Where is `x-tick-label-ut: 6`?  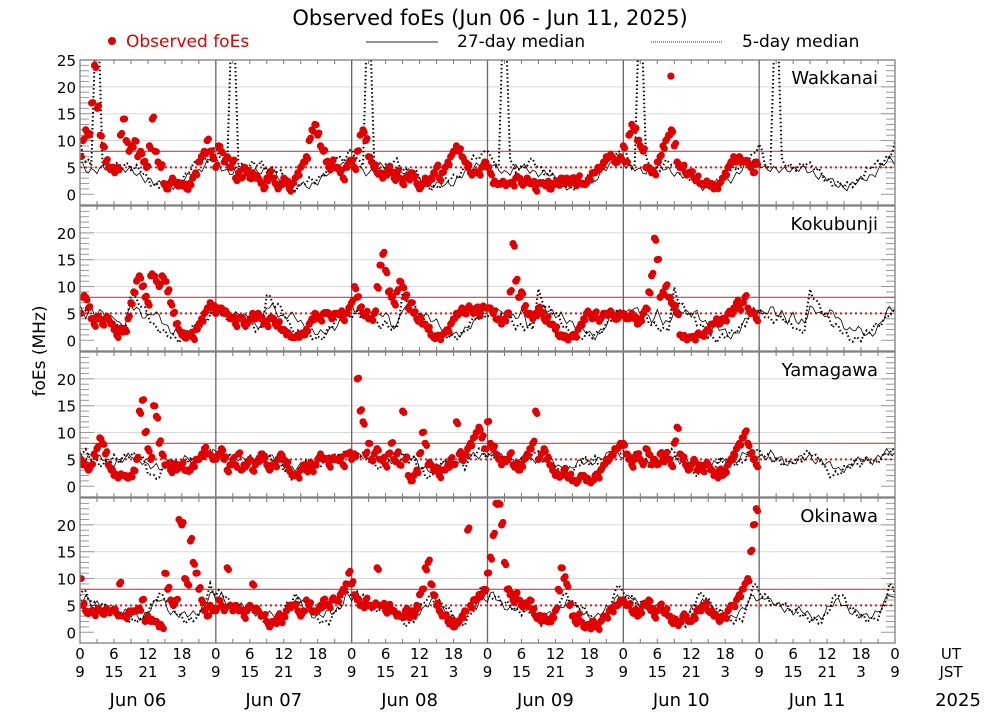
x-tick-label-ut: 6 is located at coordinates (114, 654).